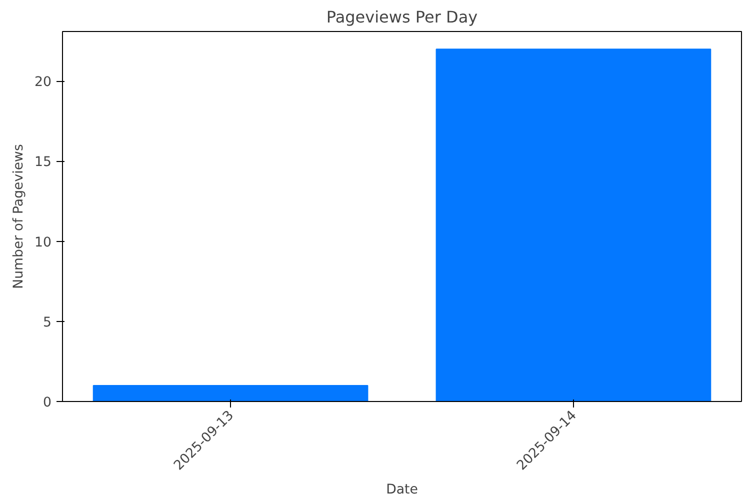 This screenshot has height=500, width=750. I want to click on y-tick-label: 5, so click(47, 322).